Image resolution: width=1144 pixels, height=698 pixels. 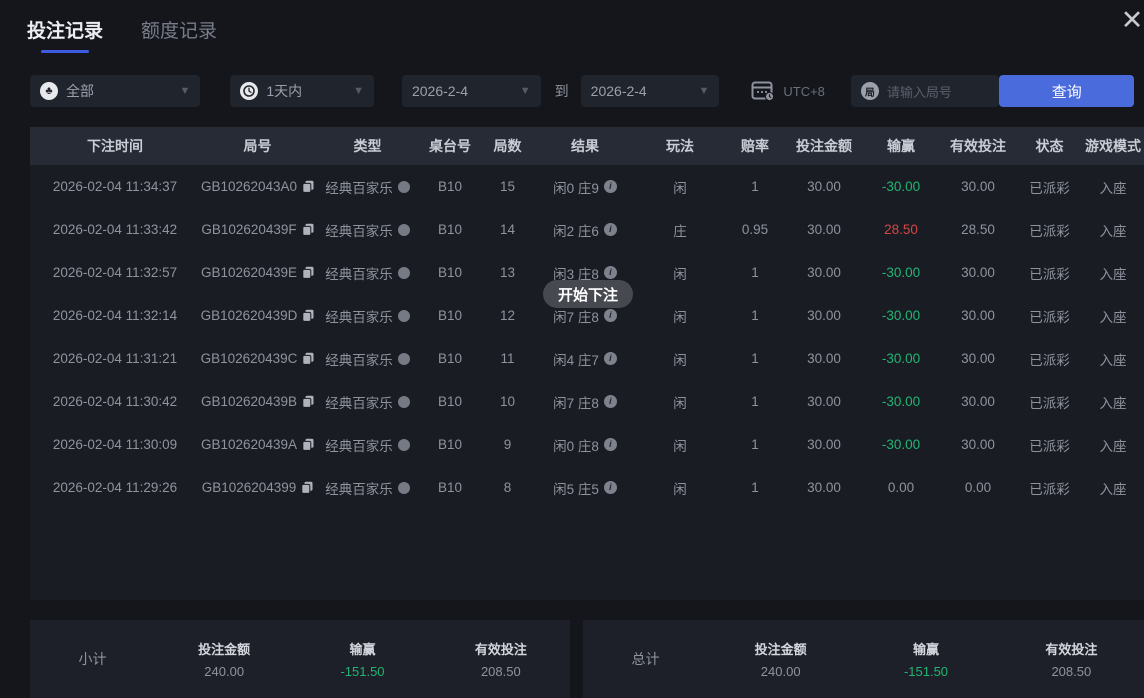 I want to click on cell-result: 闲0 庄8 i, so click(x=585, y=445).